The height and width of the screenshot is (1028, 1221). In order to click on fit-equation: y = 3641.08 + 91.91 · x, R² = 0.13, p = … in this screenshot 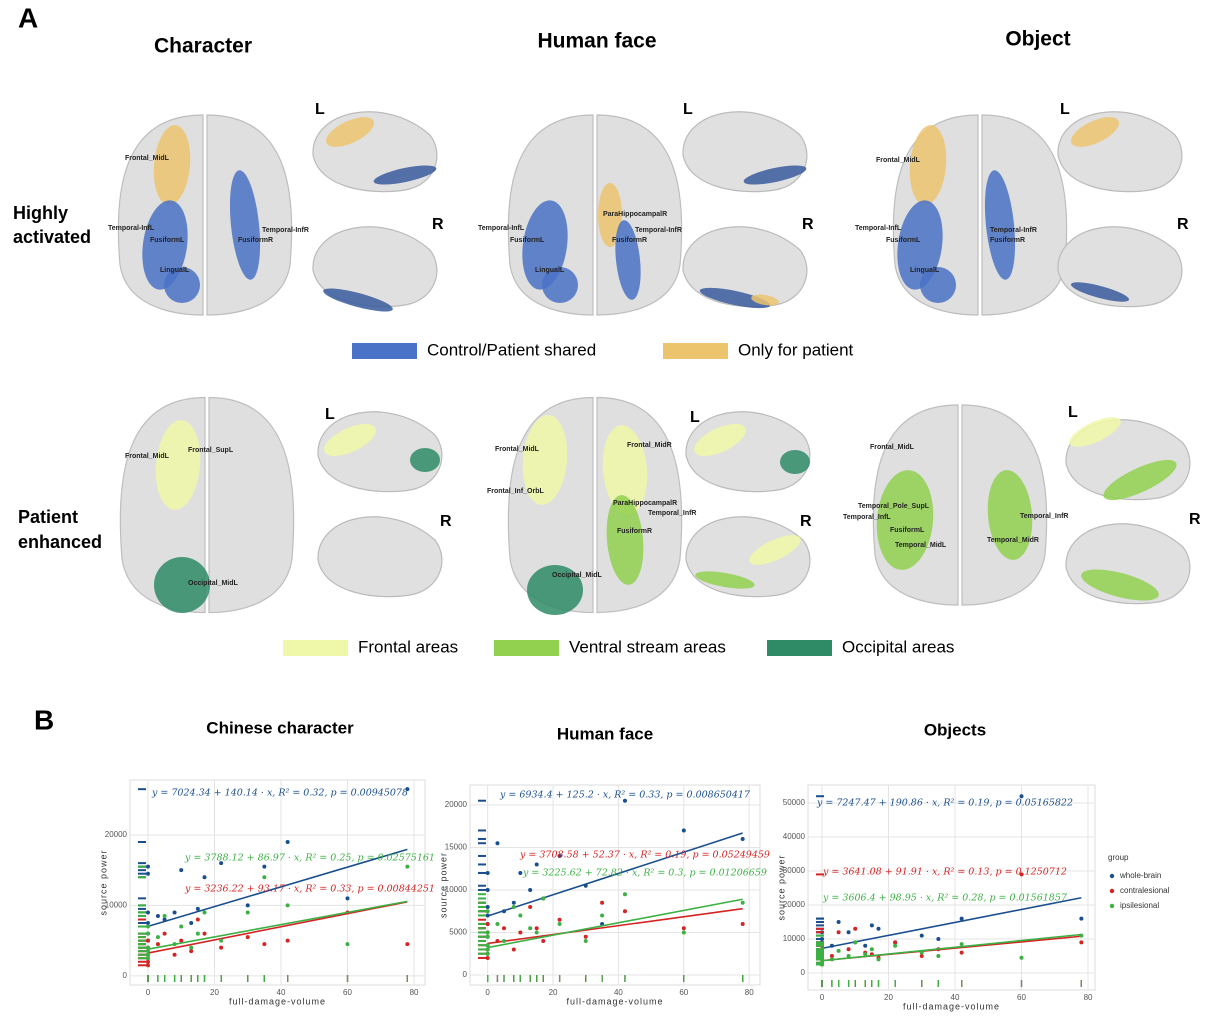, I will do `click(944, 872)`.